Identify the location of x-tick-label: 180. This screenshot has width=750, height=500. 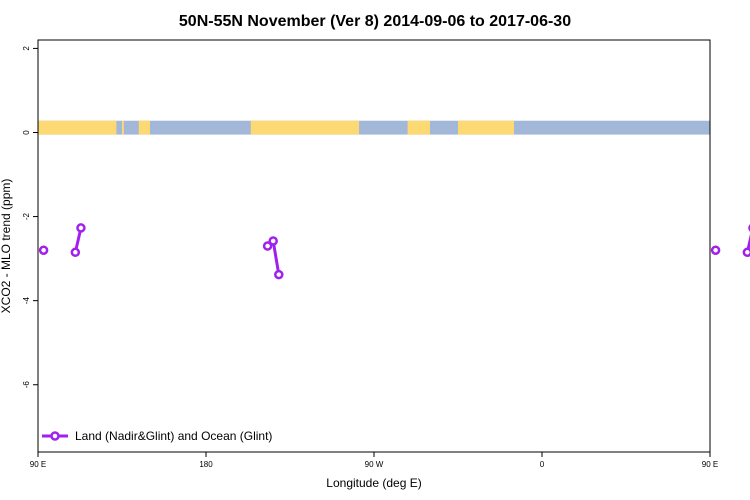
(206, 464).